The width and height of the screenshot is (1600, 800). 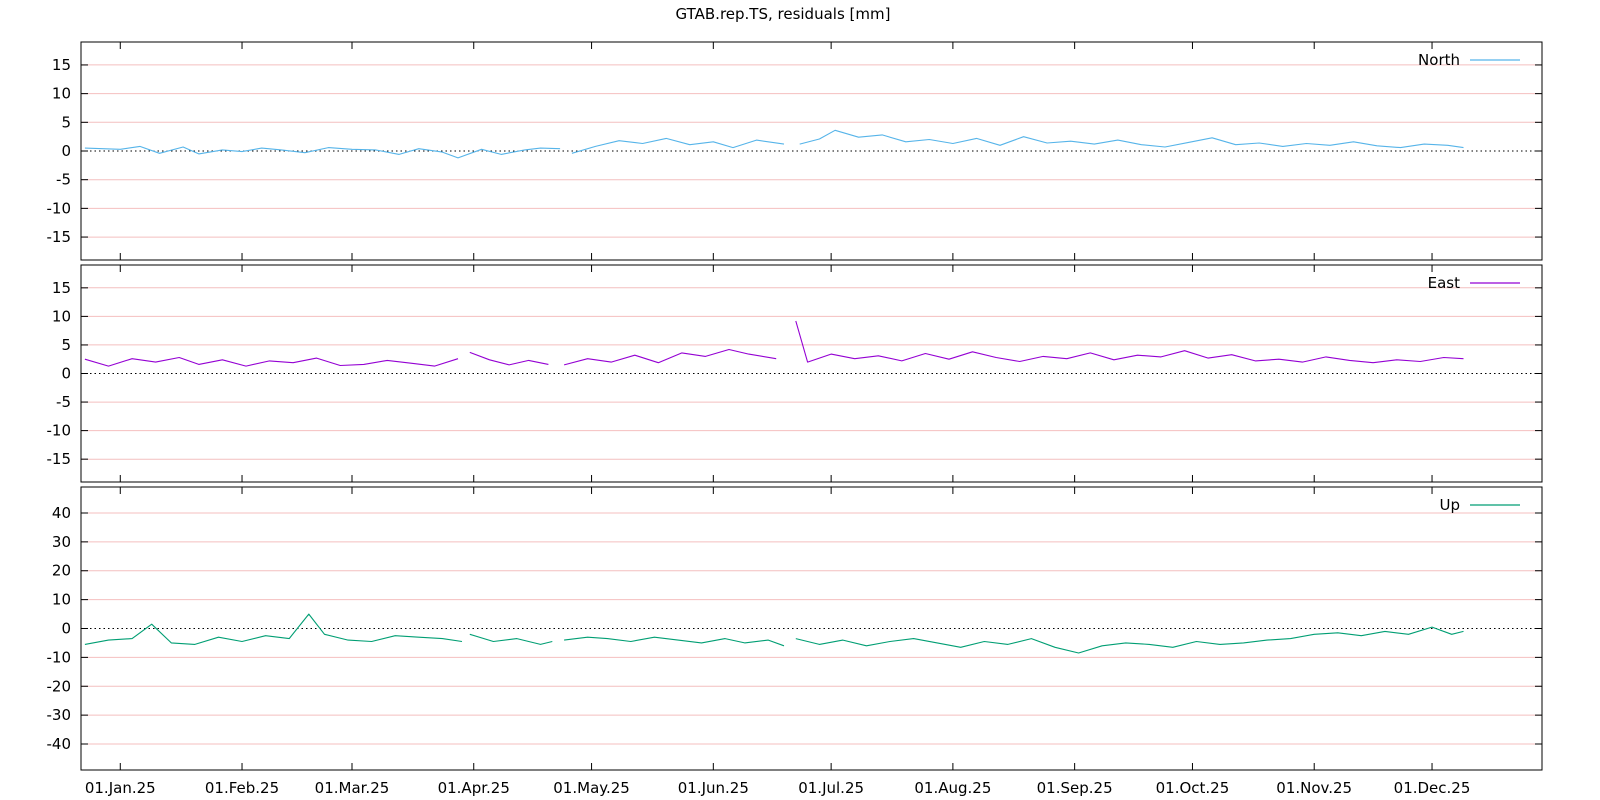 What do you see at coordinates (59, 657) in the screenshot?
I see `up-y-tick-label: -10` at bounding box center [59, 657].